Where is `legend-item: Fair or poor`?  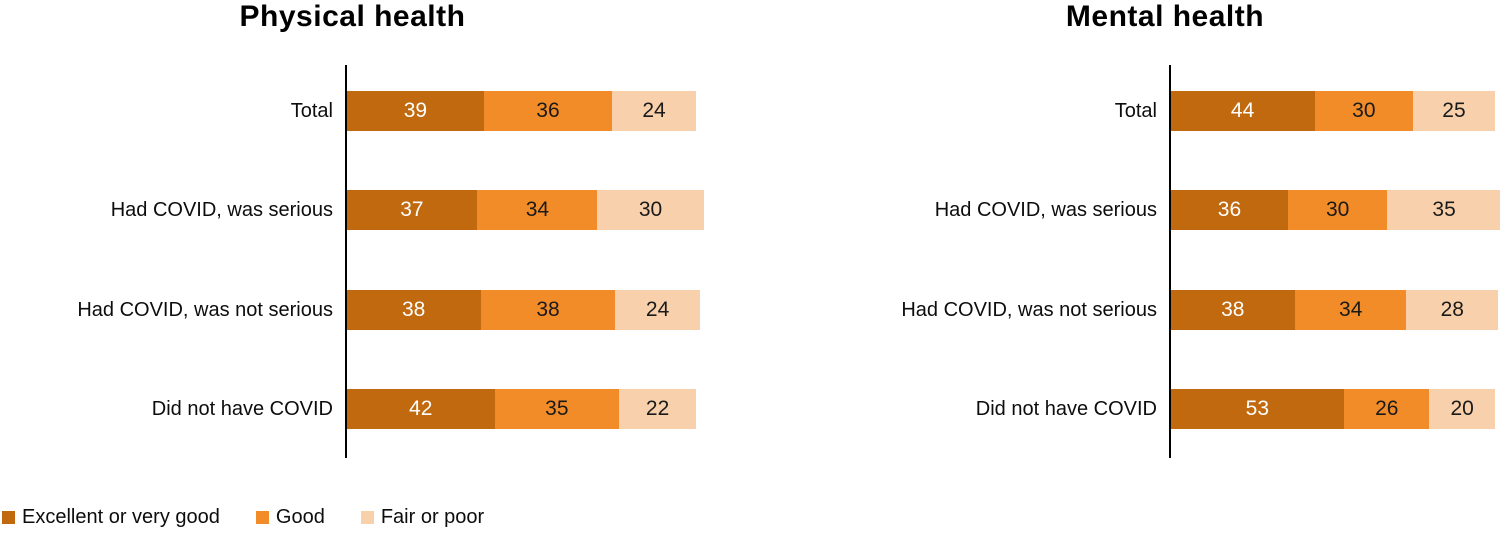
legend-item: Fair or poor is located at coordinates (422, 517).